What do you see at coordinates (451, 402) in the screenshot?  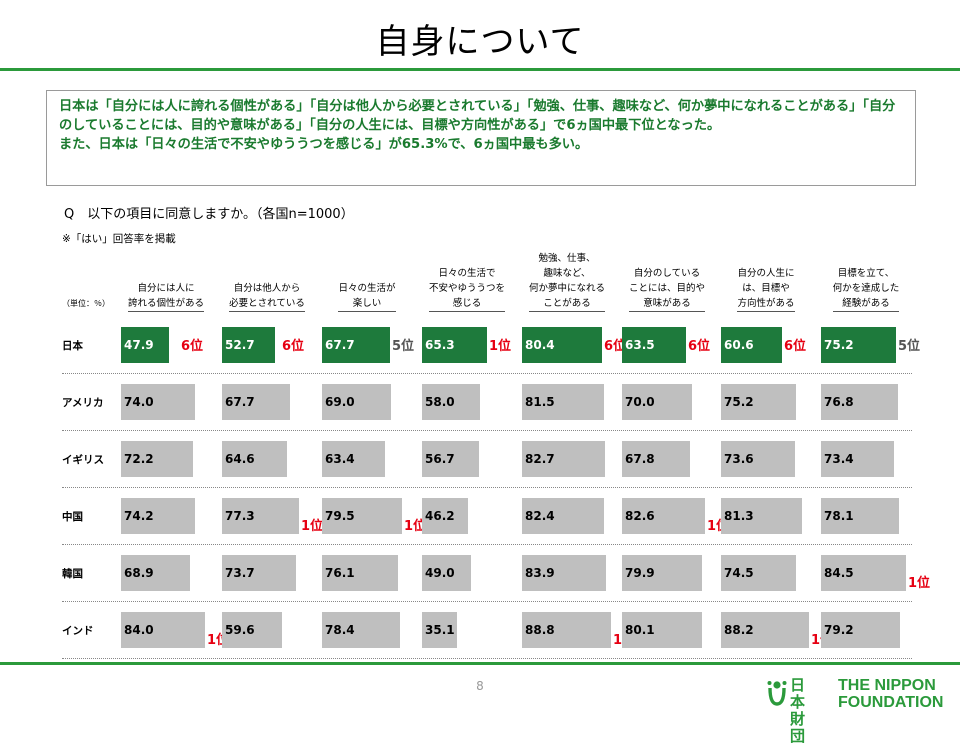 I see `data-bar: 58.0` at bounding box center [451, 402].